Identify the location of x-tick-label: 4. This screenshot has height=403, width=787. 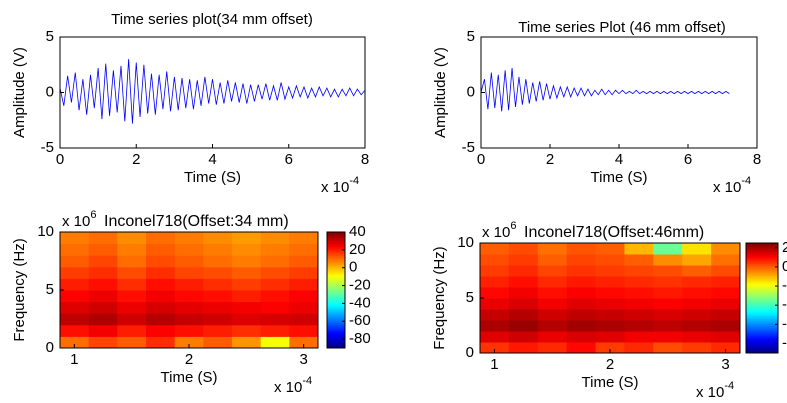
(619, 159).